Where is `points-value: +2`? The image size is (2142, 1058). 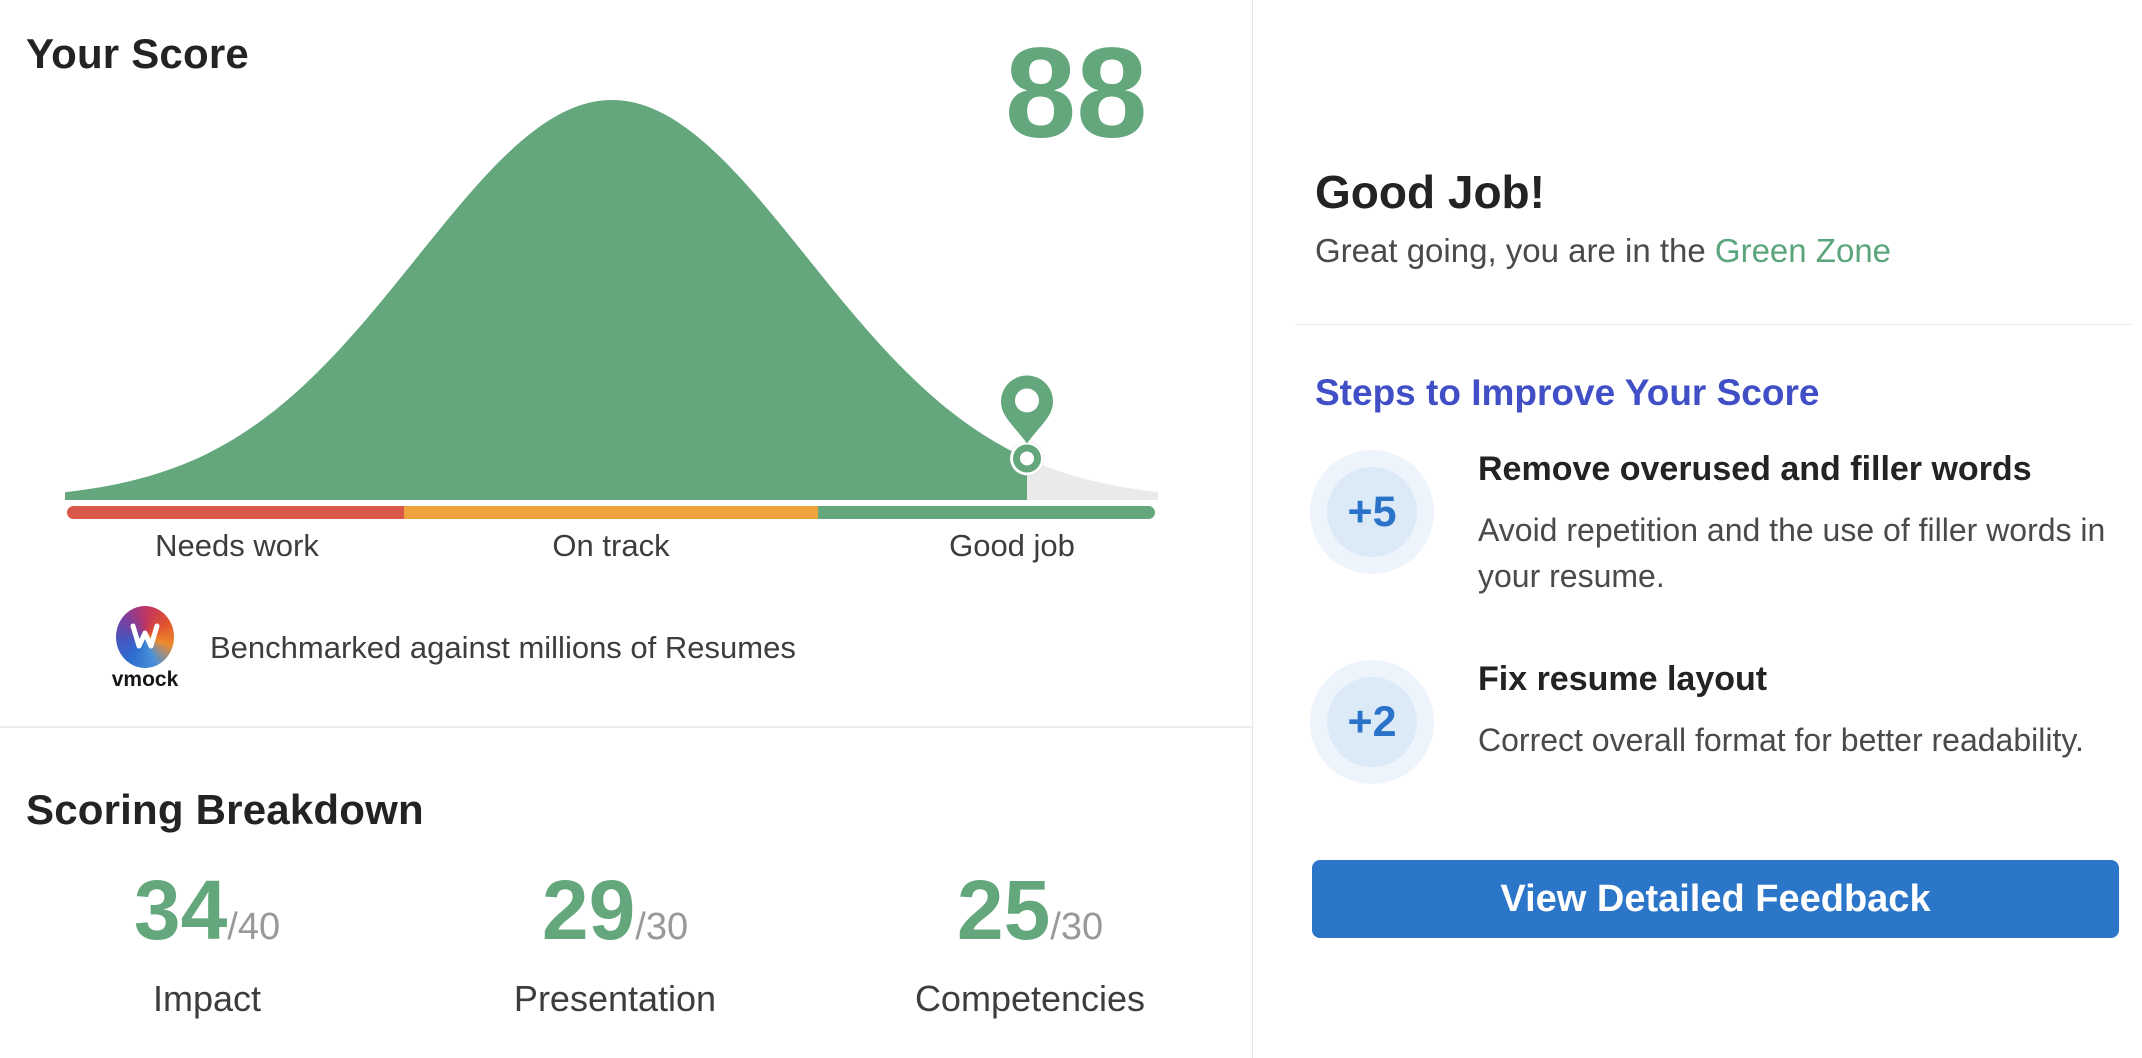 points-value: +2 is located at coordinates (1372, 721).